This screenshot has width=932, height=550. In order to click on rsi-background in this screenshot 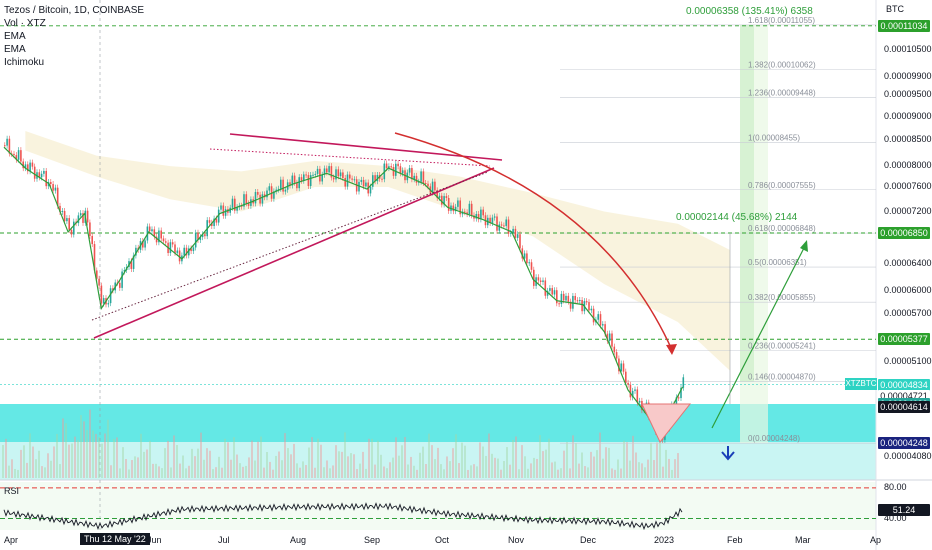, I will do `click(438, 506)`.